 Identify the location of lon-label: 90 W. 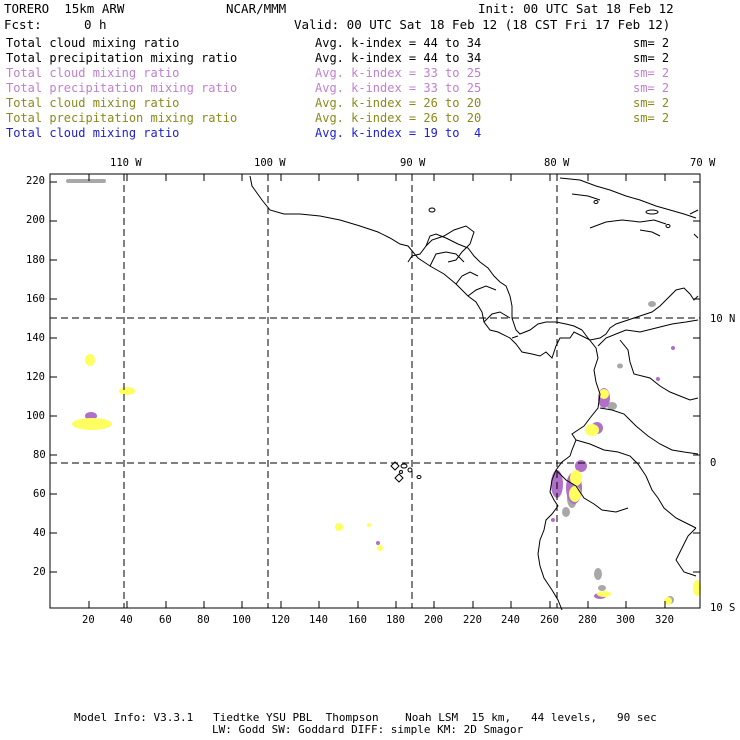
(413, 163).